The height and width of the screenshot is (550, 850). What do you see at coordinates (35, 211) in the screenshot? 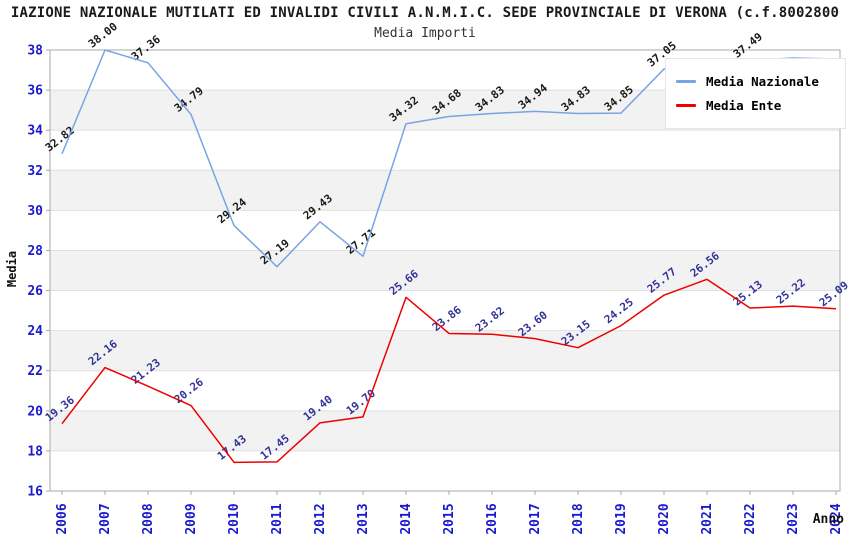
I see `y-tick-label: 30` at bounding box center [35, 211].